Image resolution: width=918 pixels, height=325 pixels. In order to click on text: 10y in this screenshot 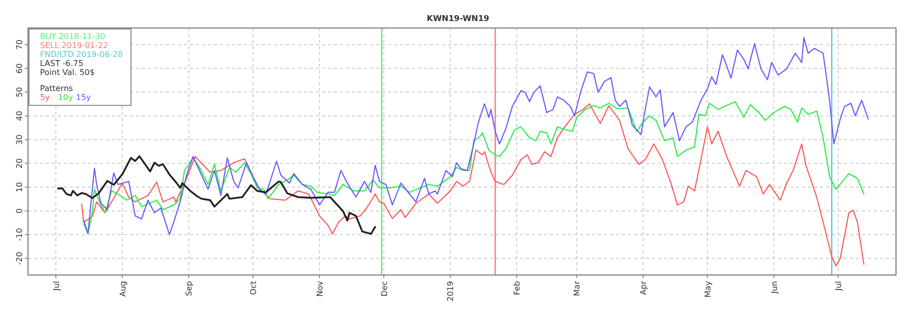, I will do `click(66, 97)`.